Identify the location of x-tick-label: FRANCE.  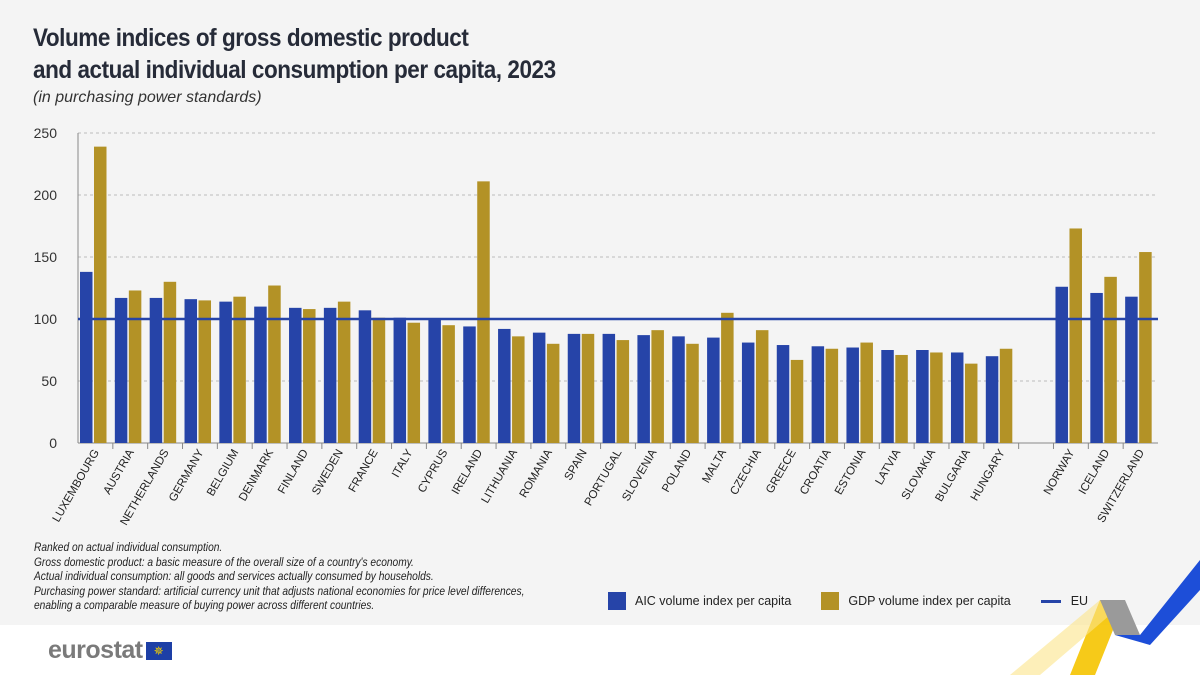
(364, 470).